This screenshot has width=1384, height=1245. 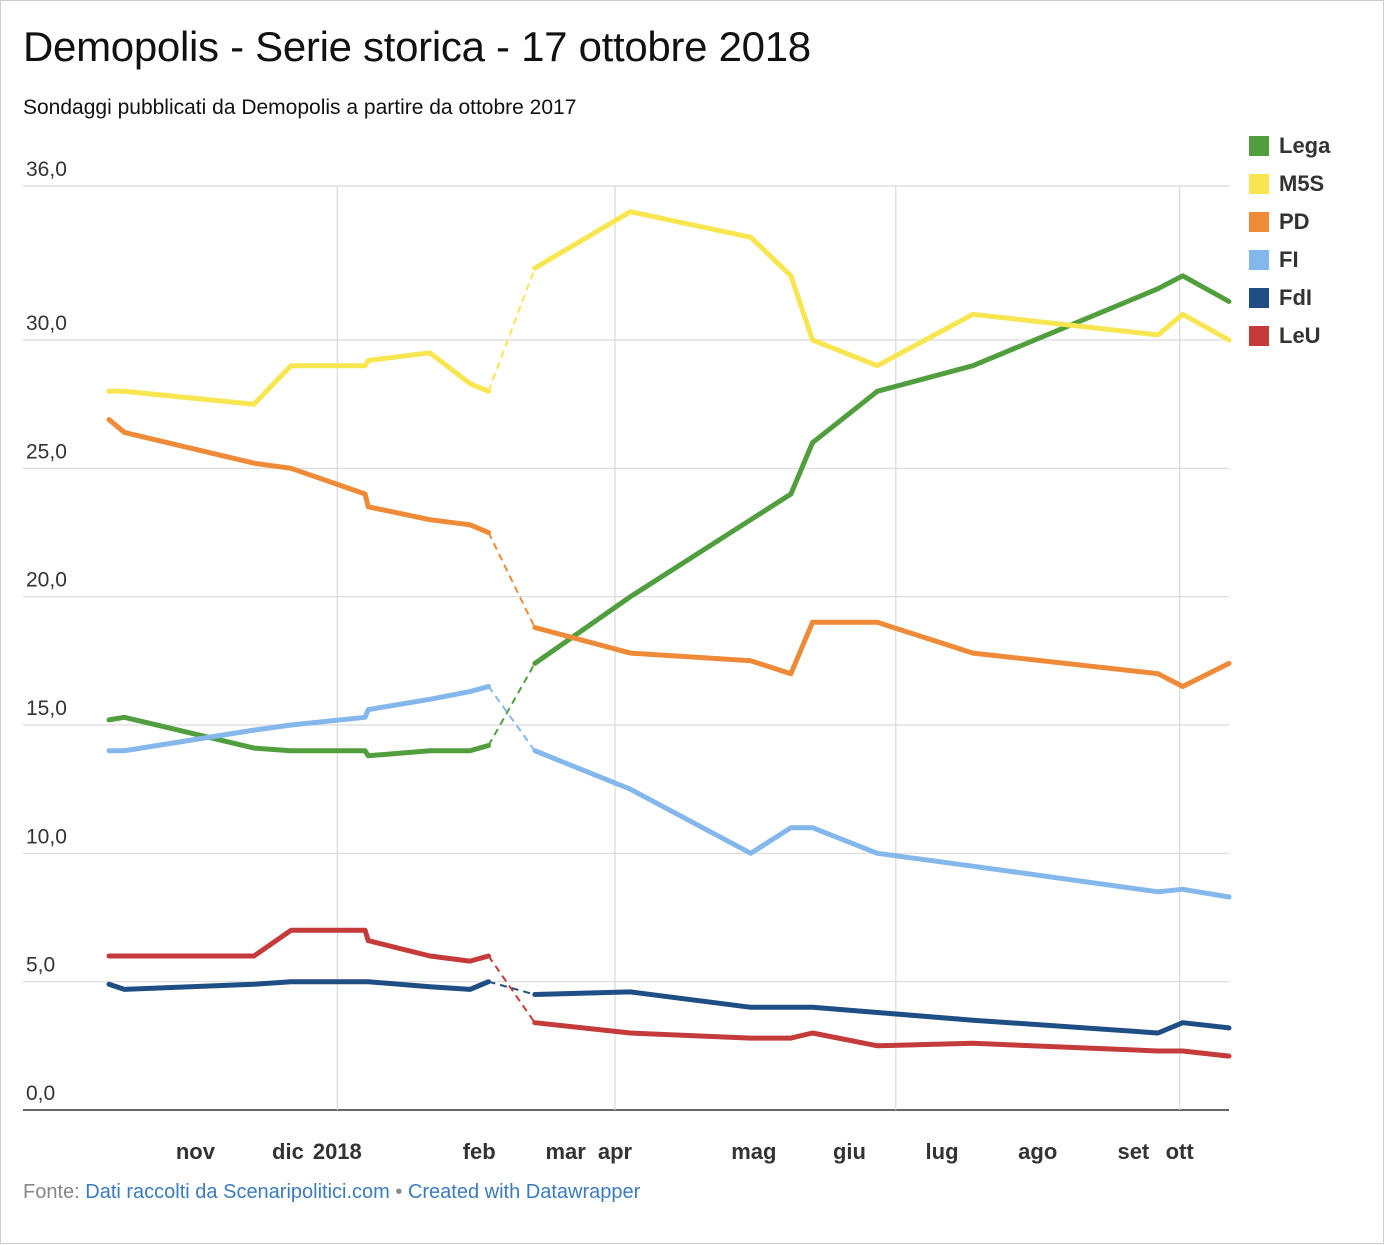 I want to click on legend-label: LeU, so click(x=1300, y=335).